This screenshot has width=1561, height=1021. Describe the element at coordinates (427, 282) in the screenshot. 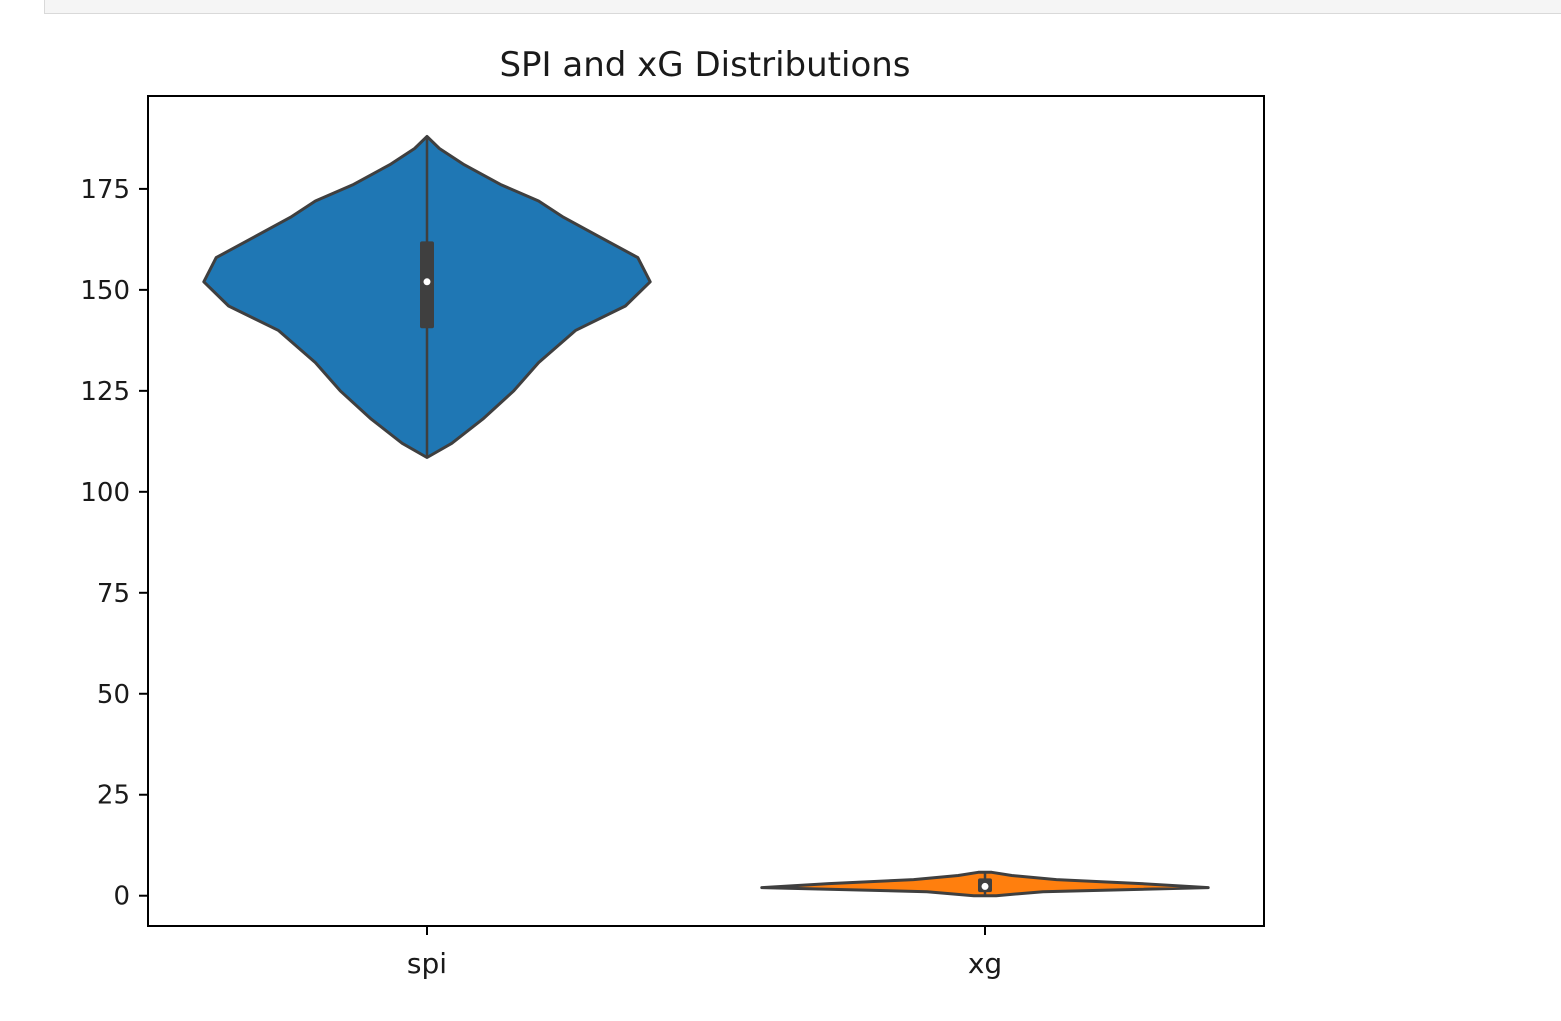

I see `violin-median-spi` at that location.